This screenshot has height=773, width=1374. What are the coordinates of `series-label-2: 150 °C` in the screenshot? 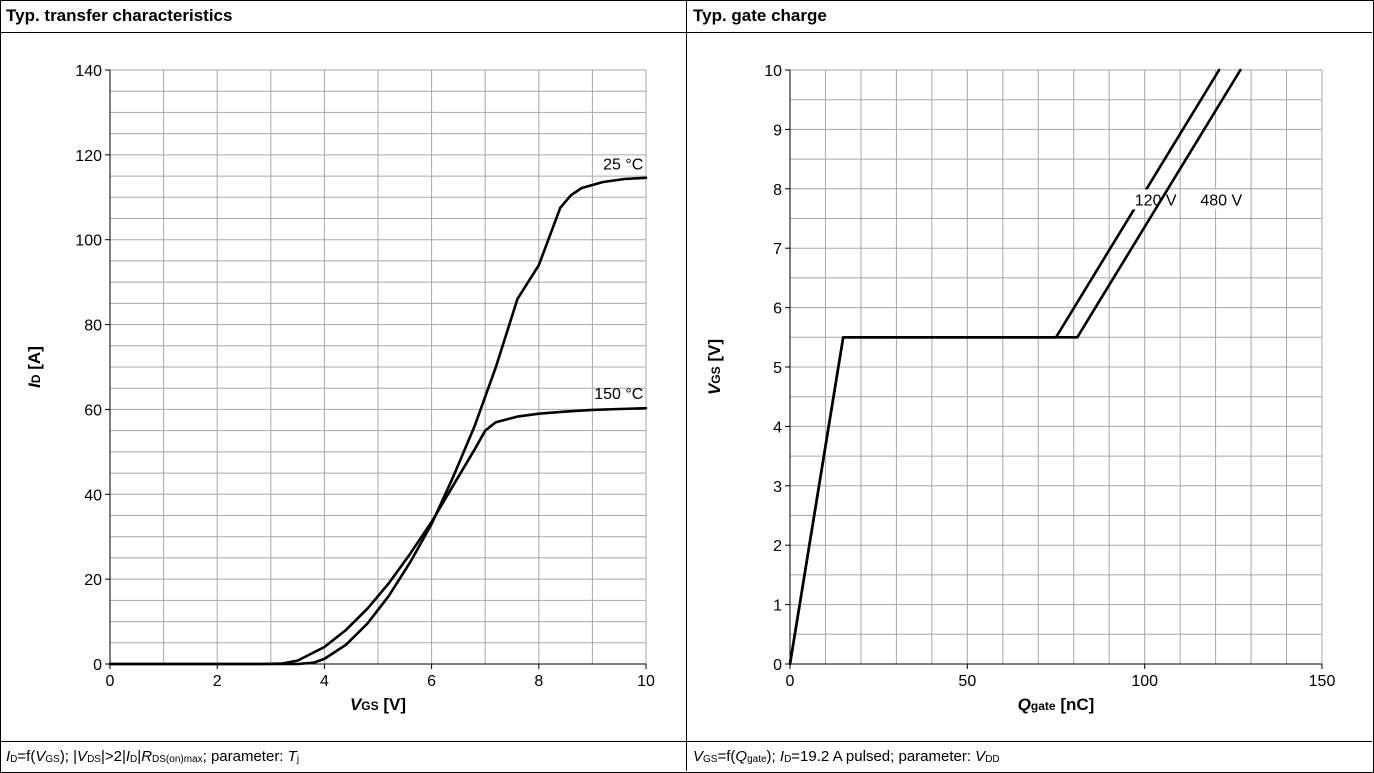 It's located at (618, 394).